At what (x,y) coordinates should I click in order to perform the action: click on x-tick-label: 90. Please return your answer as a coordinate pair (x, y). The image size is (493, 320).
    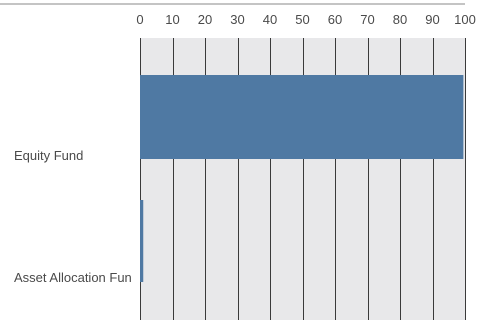
    Looking at the image, I should click on (432, 19).